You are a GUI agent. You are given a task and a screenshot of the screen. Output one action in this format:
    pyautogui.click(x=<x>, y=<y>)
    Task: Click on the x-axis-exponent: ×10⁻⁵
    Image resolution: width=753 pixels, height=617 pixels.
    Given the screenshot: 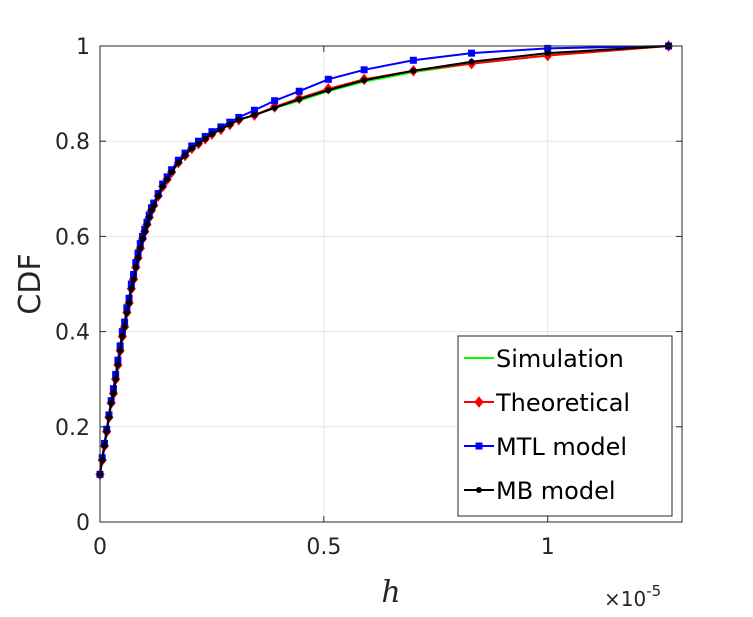 What is the action you would take?
    pyautogui.click(x=632, y=596)
    